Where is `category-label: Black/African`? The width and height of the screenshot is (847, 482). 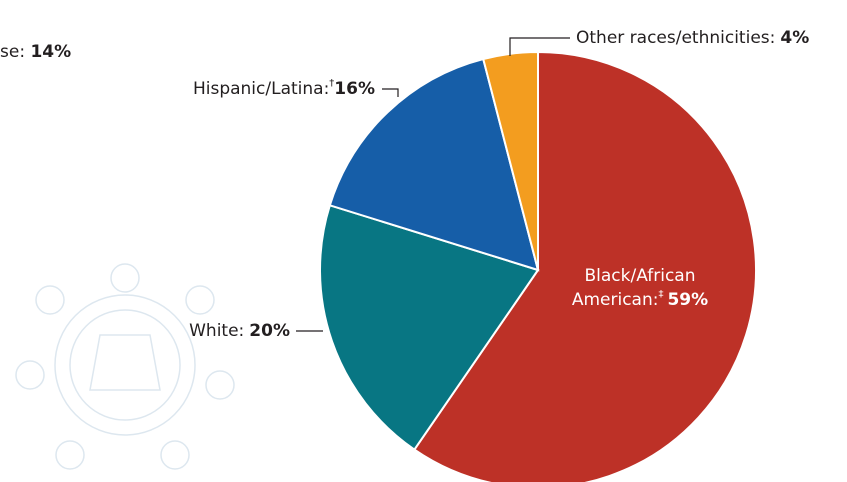 category-label: Black/African is located at coordinates (640, 276).